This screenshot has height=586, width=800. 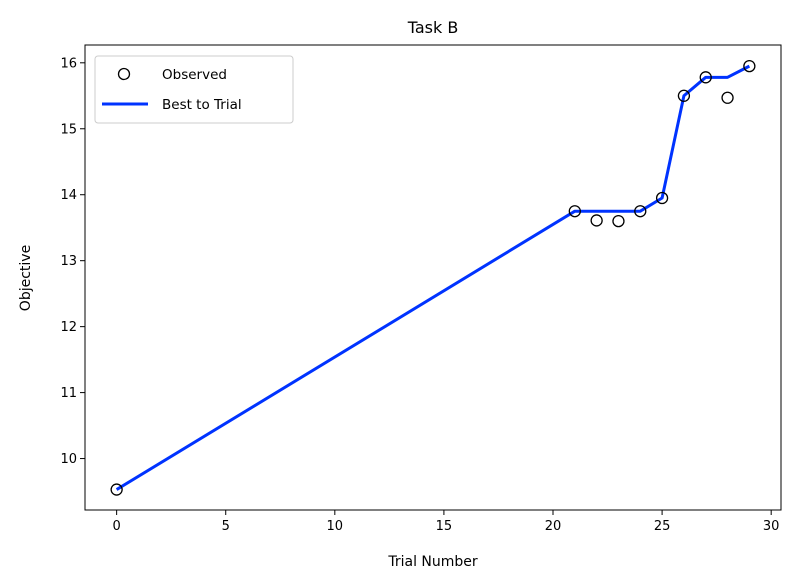 I want to click on x-tick-label: 5, so click(x=226, y=526).